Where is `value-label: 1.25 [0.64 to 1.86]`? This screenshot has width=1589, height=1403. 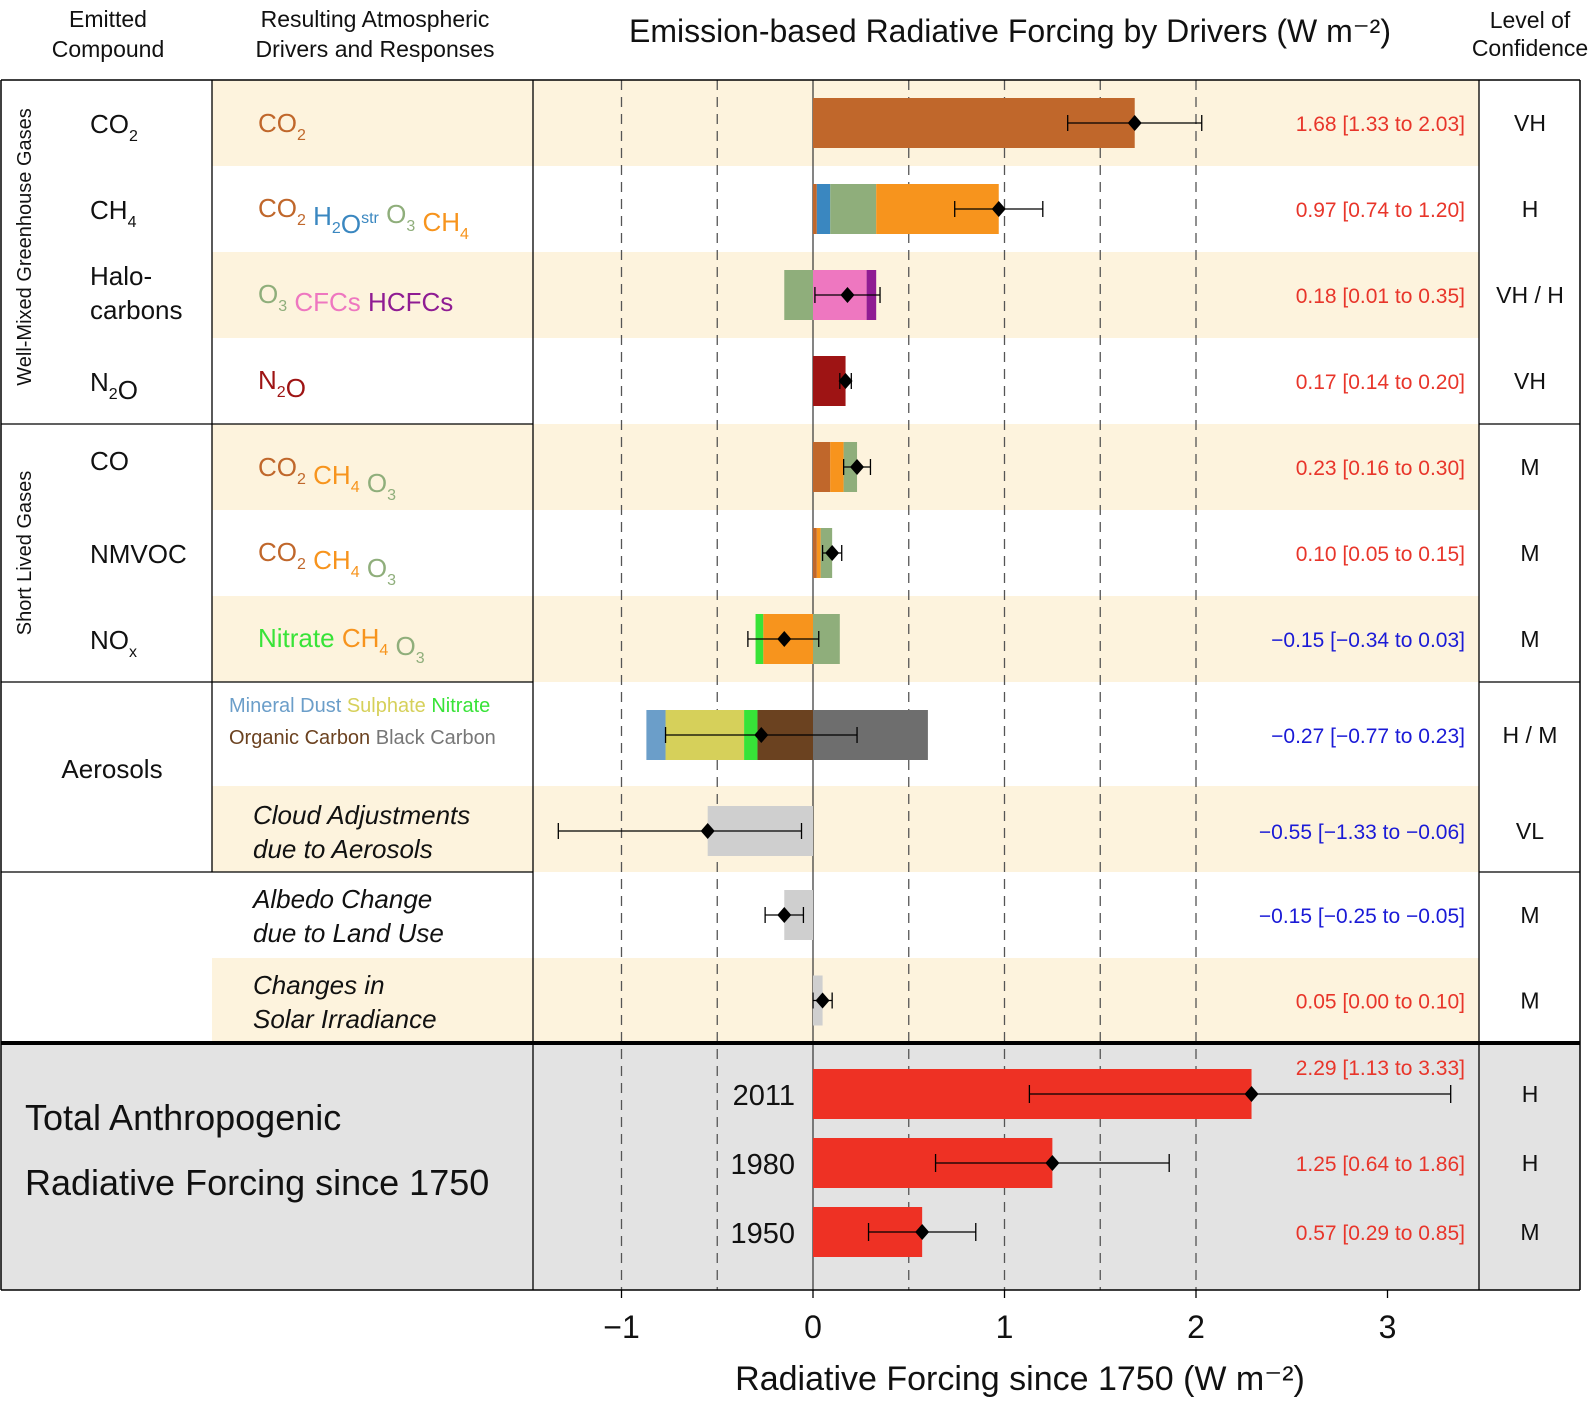
value-label: 1.25 [0.64 to 1.86] is located at coordinates (1380, 1164).